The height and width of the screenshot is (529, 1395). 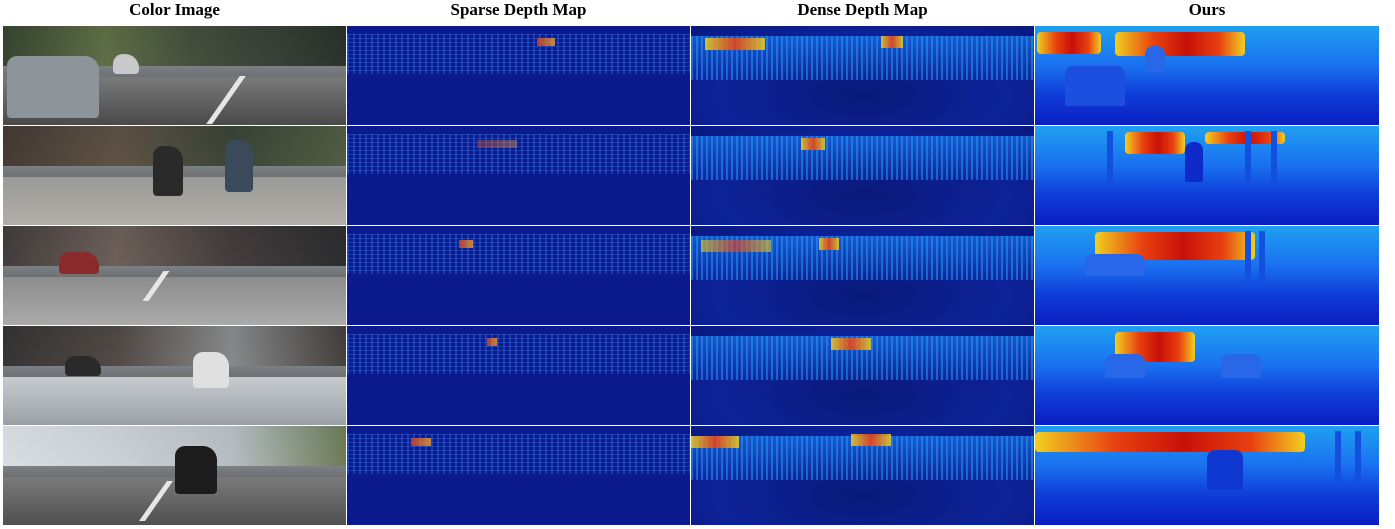 What do you see at coordinates (862, 9) in the screenshot?
I see `header-dense-depth-map: Dense Depth Map` at bounding box center [862, 9].